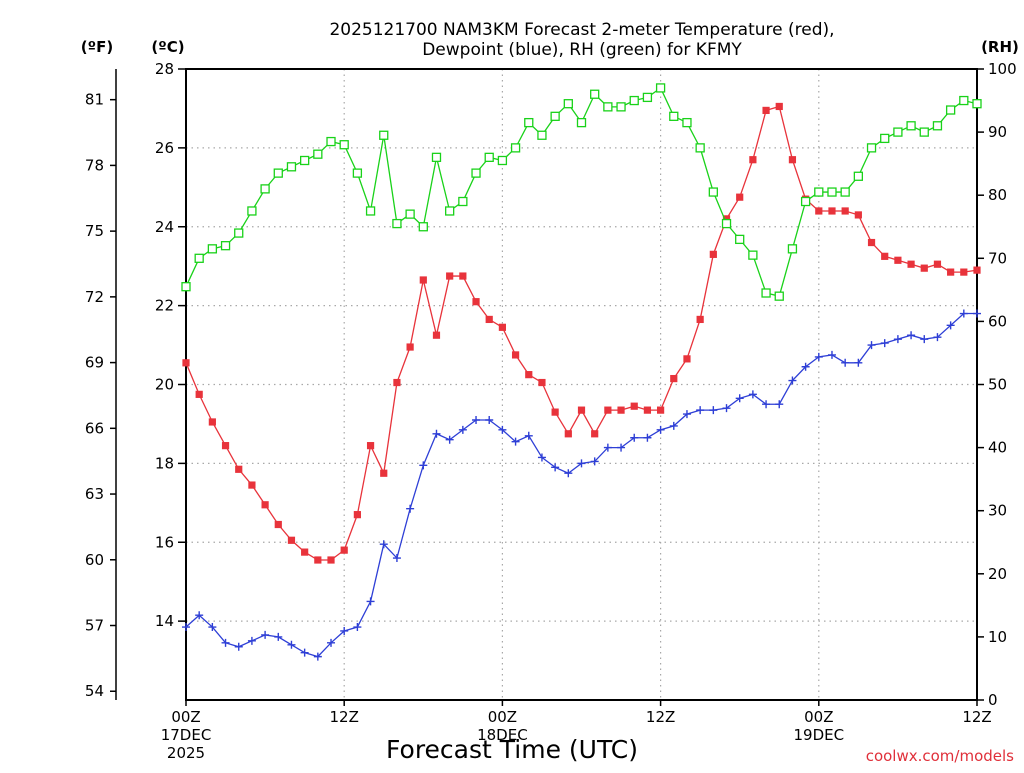 The width and height of the screenshot is (1024, 773). Describe the element at coordinates (164, 621) in the screenshot. I see `celsius-tick-label: 14` at that location.